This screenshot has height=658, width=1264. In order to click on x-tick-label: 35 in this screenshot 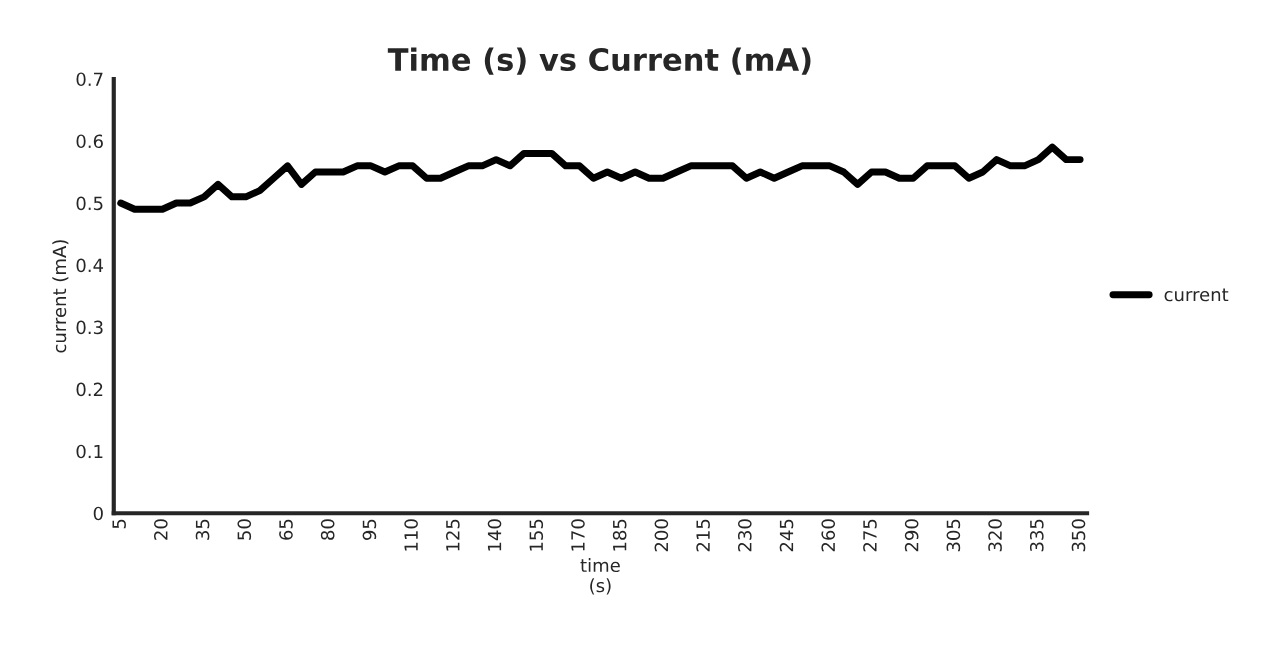, I will do `click(202, 529)`.